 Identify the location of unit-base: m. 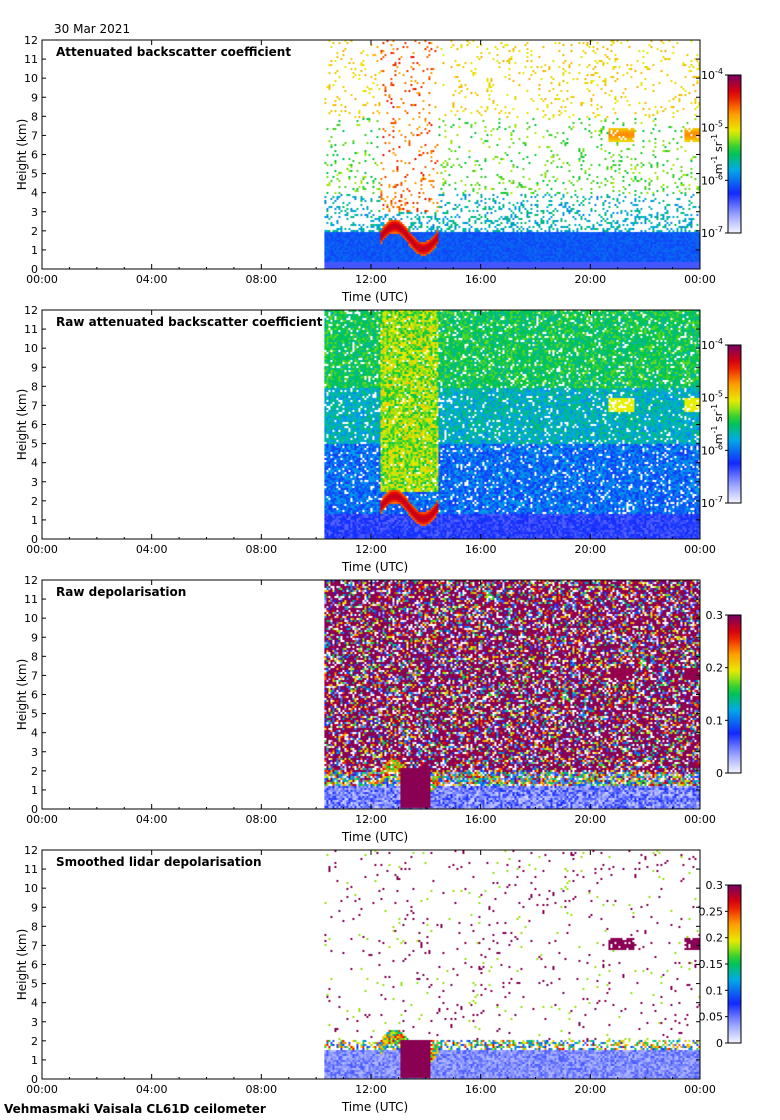
(718, 169).